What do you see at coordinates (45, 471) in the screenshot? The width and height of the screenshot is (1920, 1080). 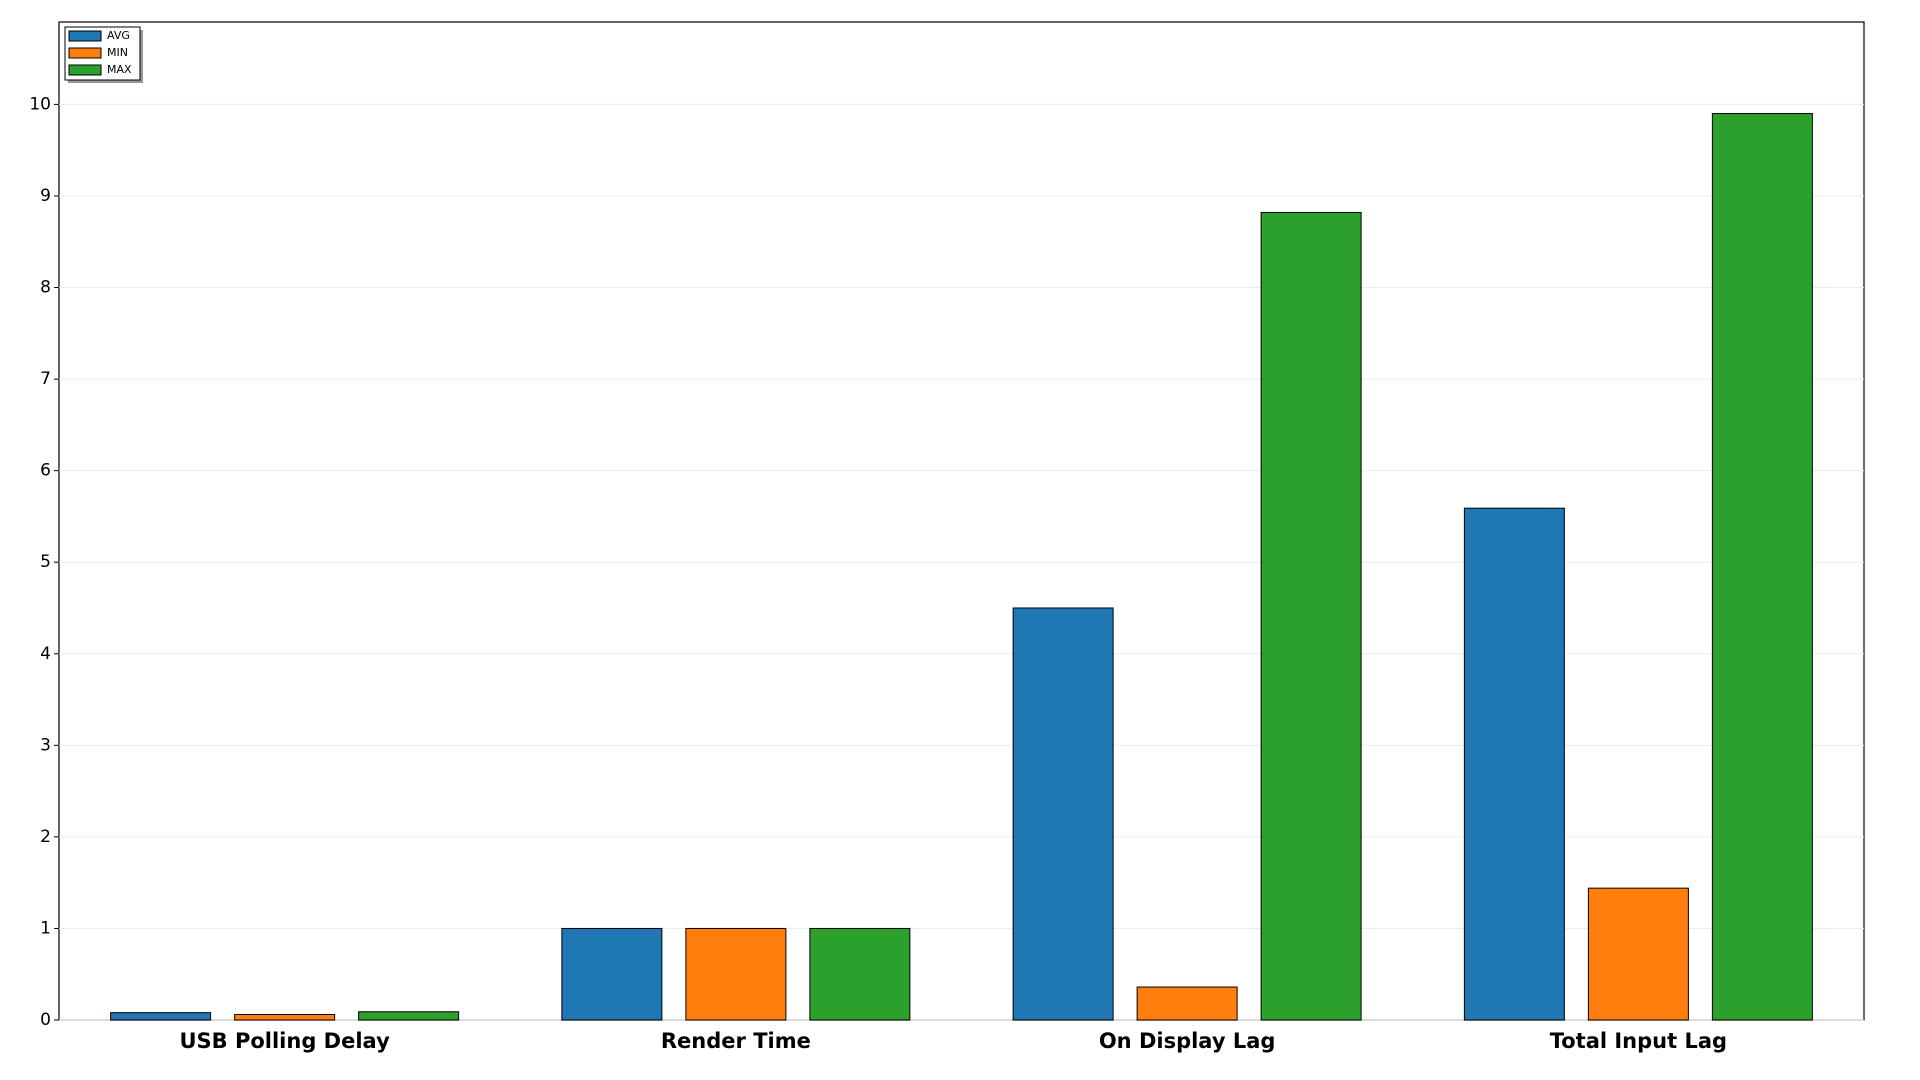 I see `y-tick-label: 6` at bounding box center [45, 471].